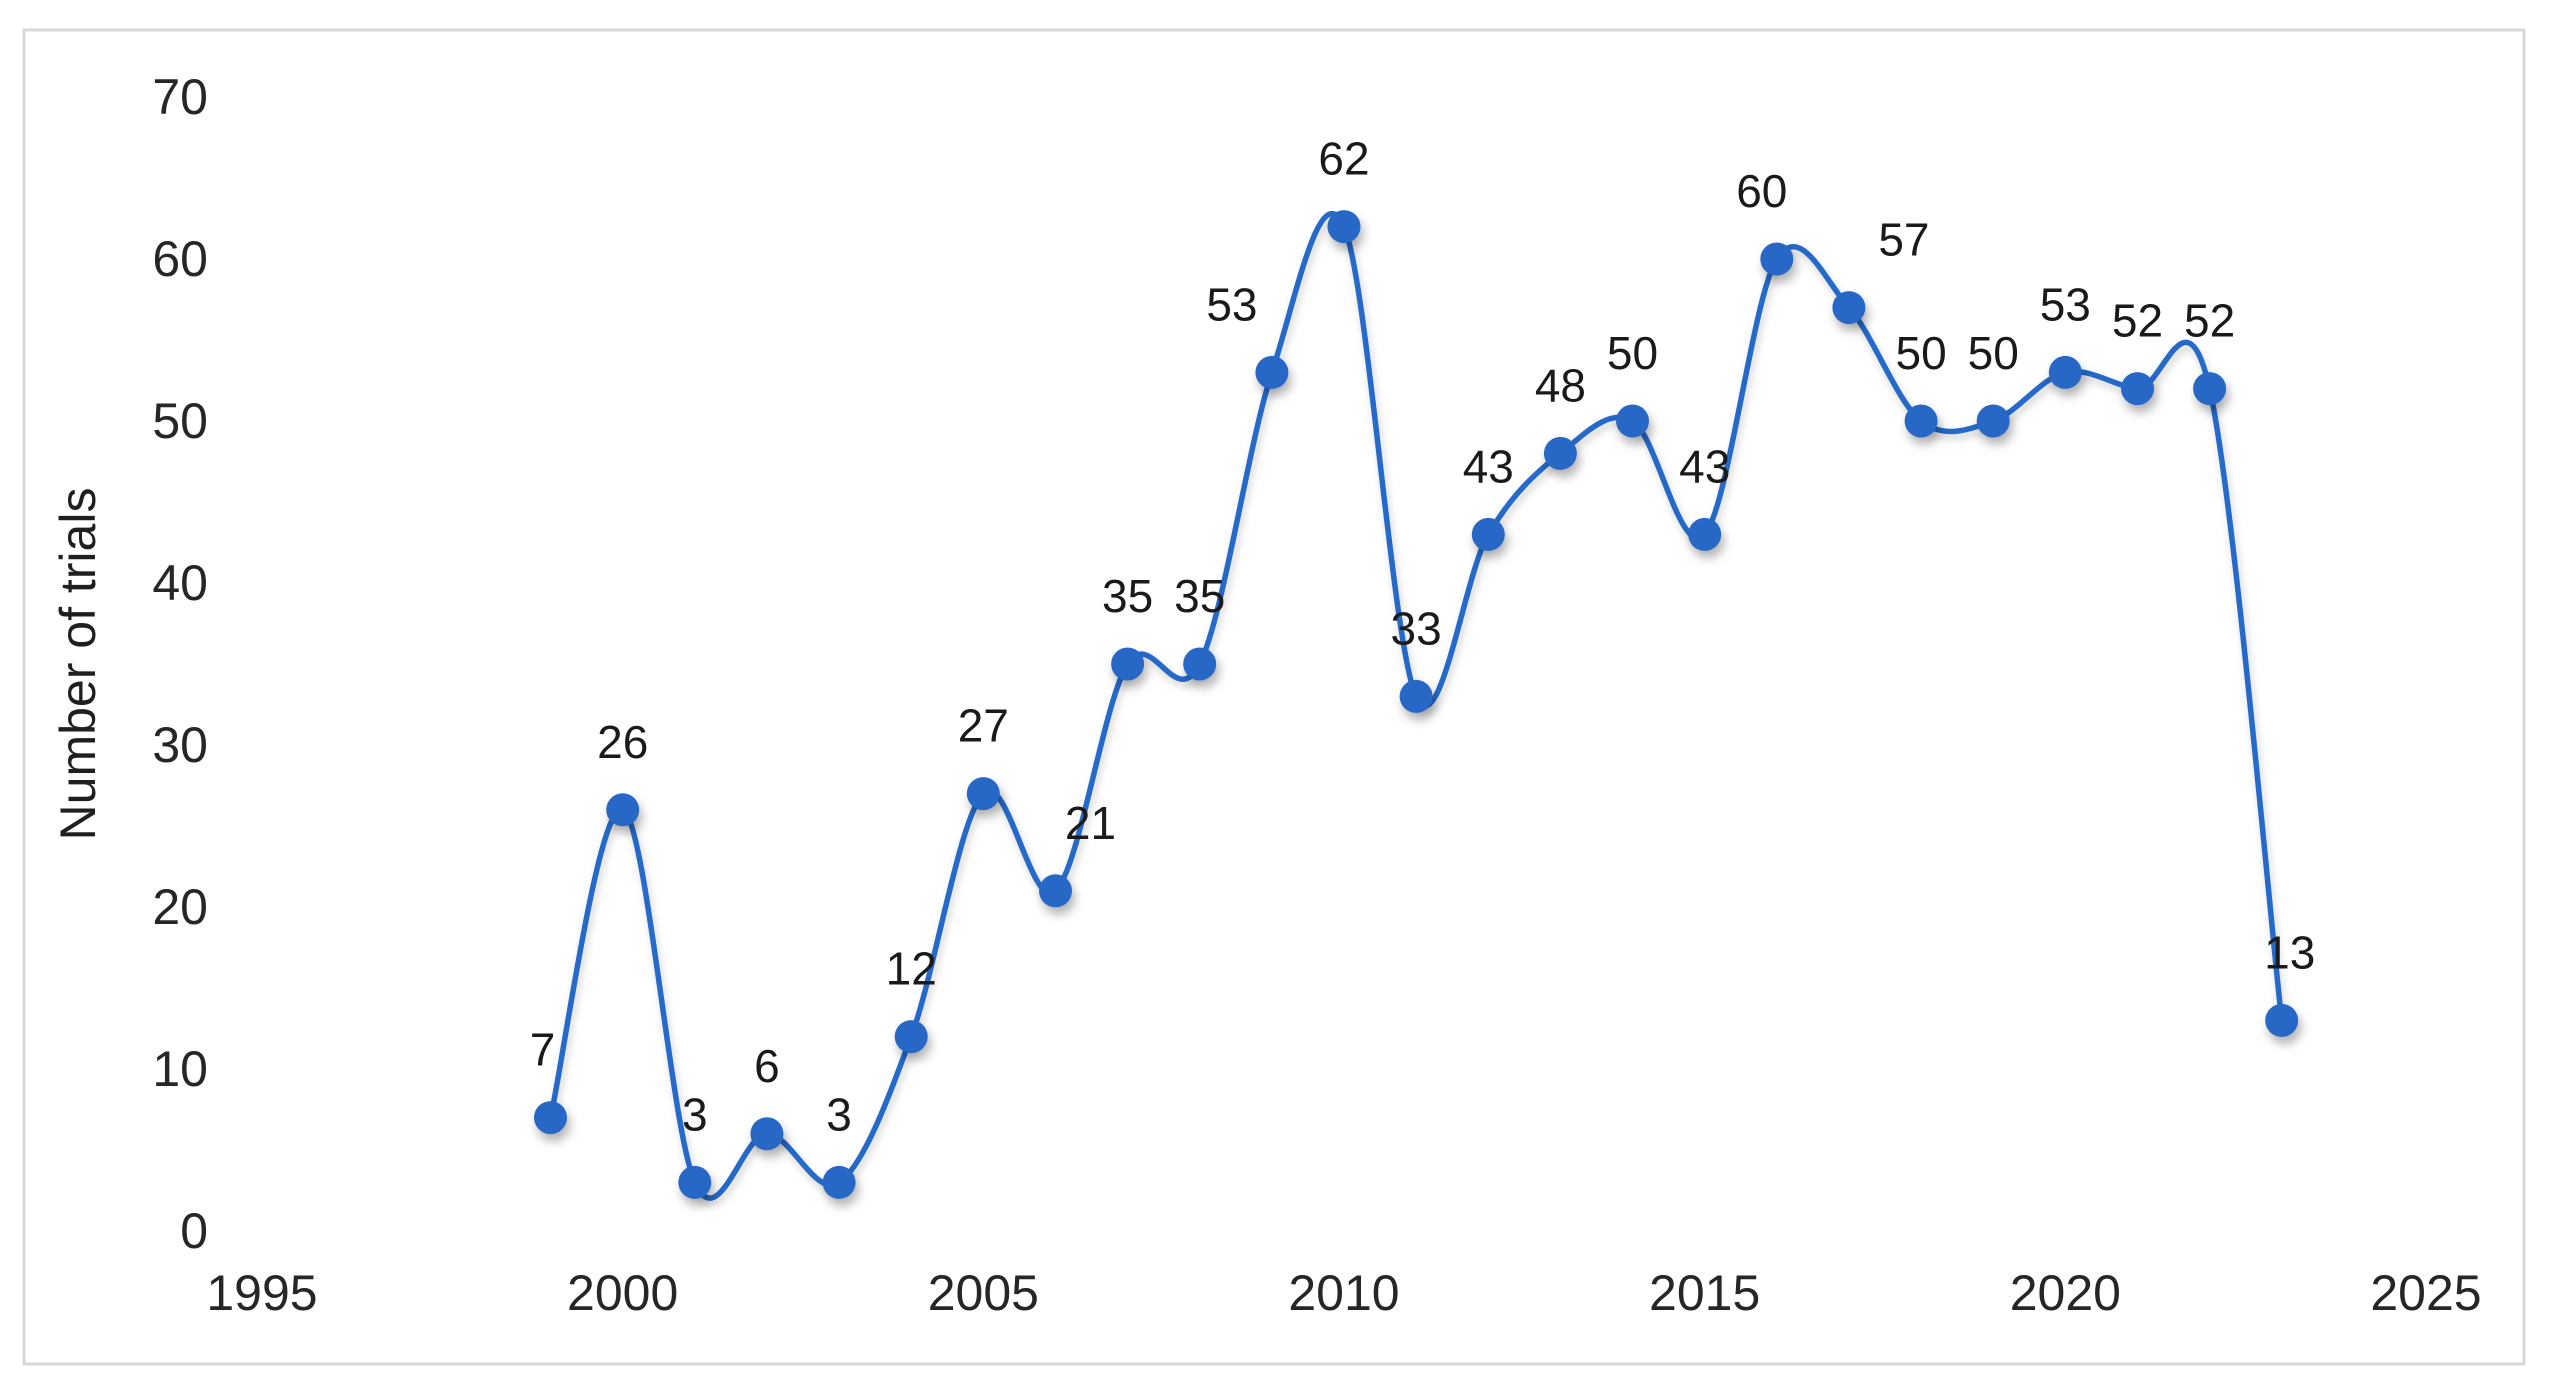  Describe the element at coordinates (78, 664) in the screenshot. I see `y-axis-title: Number of trials` at that location.